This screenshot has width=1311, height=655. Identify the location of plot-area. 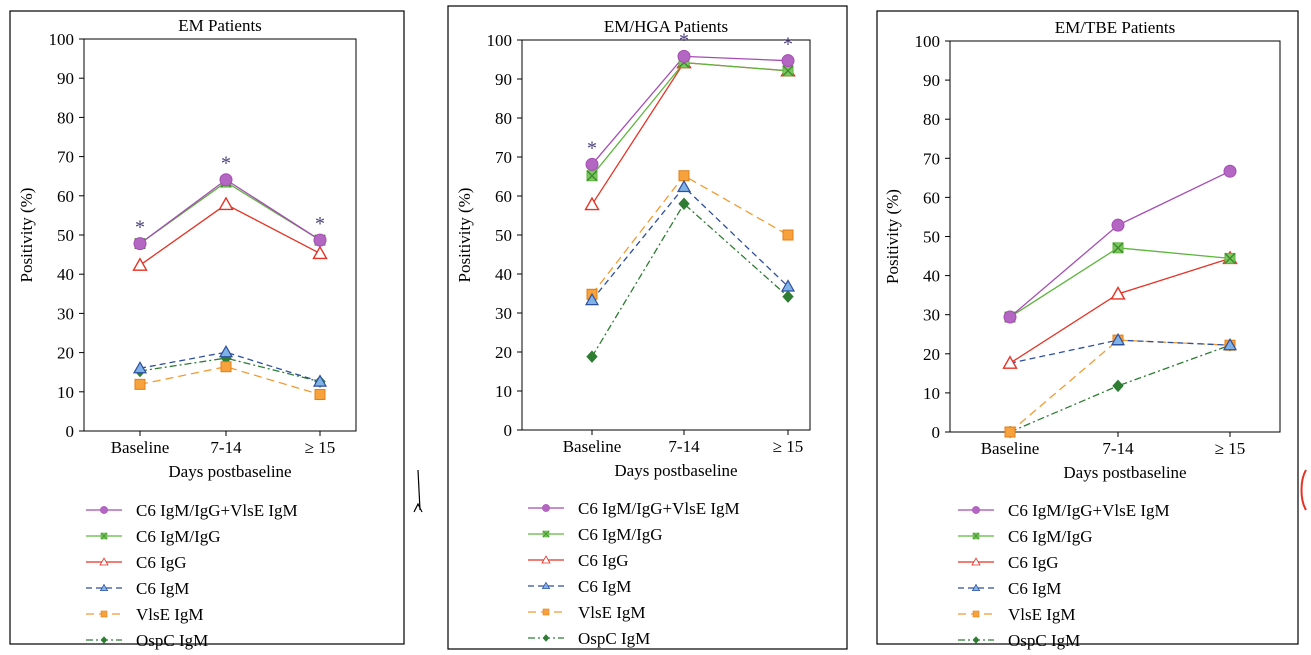
(666, 235).